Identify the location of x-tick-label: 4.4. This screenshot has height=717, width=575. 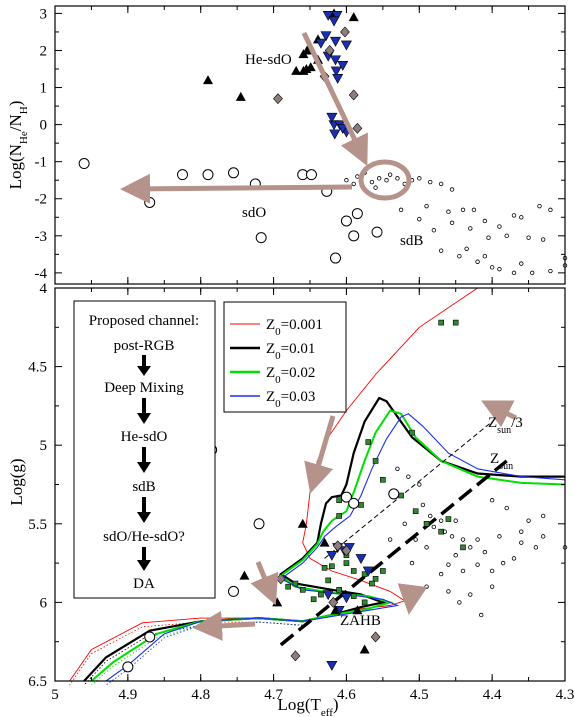
(492, 695).